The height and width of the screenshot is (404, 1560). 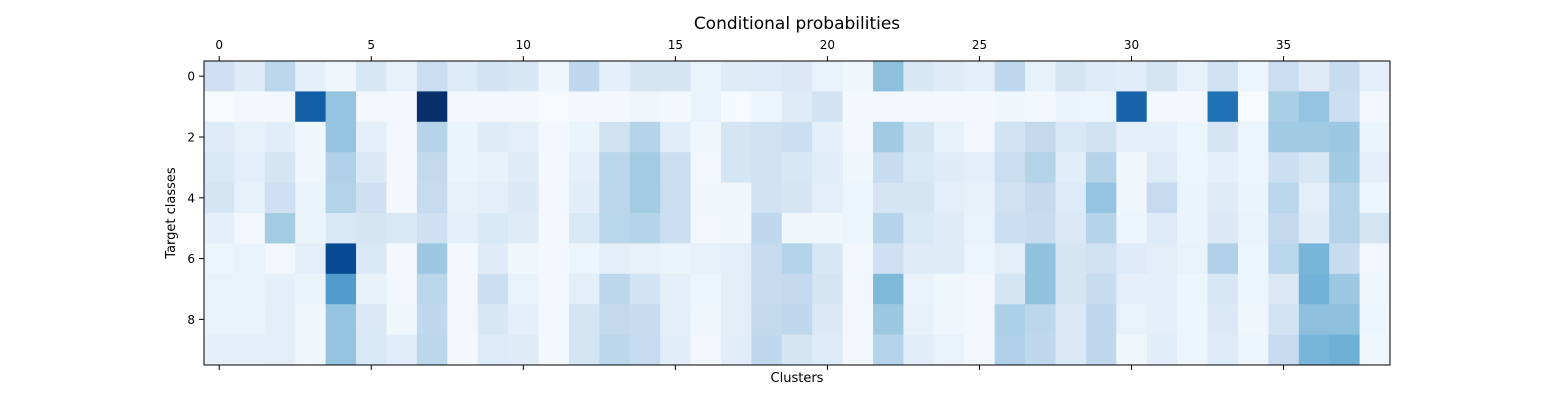 I want to click on y-tick-label: 4, so click(x=191, y=198).